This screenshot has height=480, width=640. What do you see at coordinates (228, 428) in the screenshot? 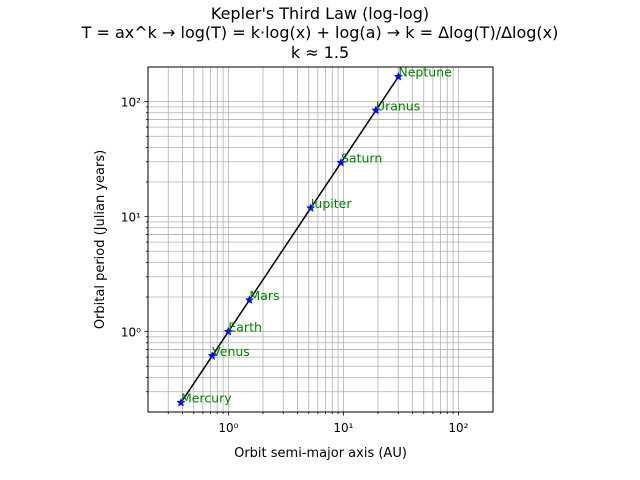
I see `x-tick-label: 10⁰` at bounding box center [228, 428].